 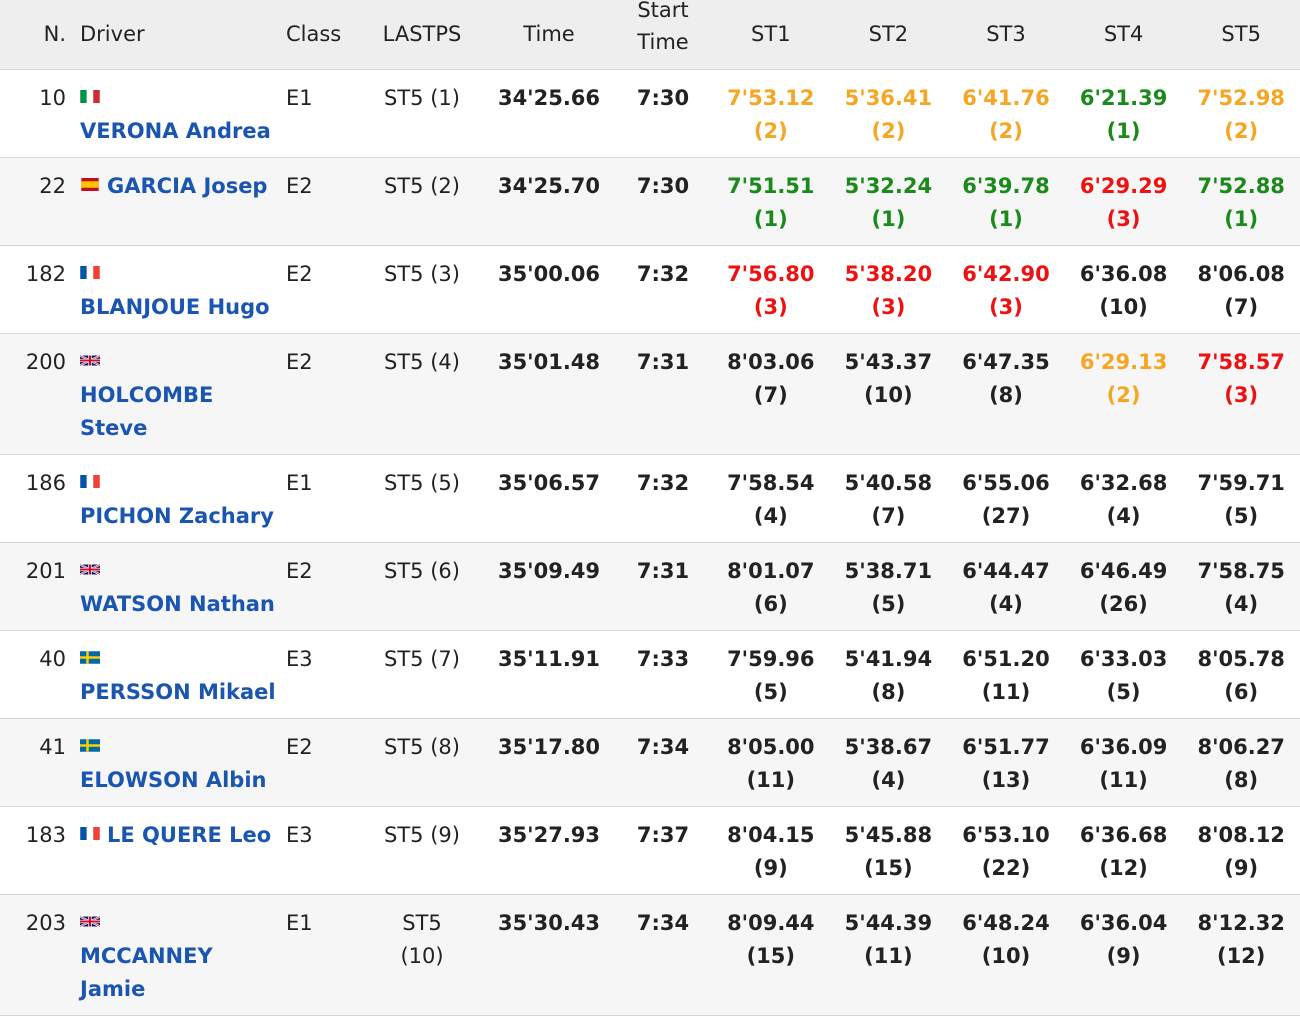 What do you see at coordinates (771, 746) in the screenshot?
I see `stage-time: 8'05.00` at bounding box center [771, 746].